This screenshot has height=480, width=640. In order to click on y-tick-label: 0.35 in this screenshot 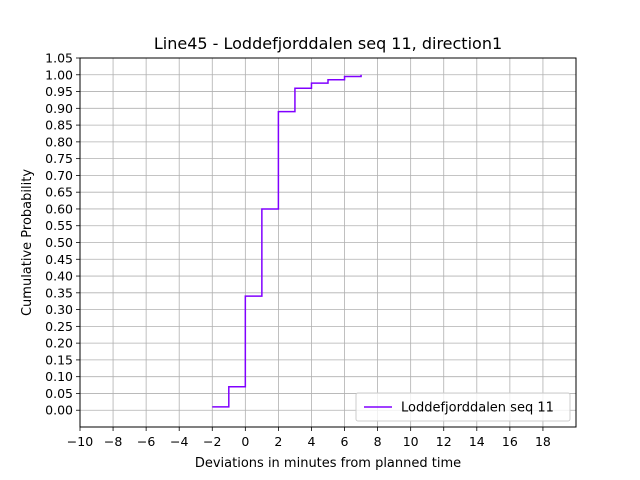, I will do `click(59, 292)`.